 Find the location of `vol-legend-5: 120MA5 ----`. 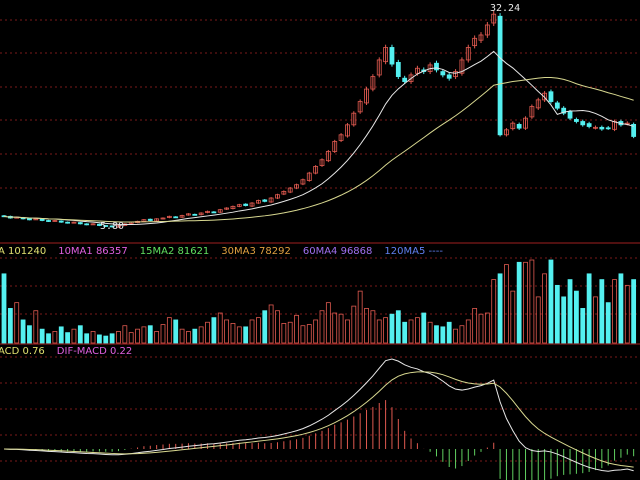

vol-legend-5: 120MA5 ---- is located at coordinates (413, 251).